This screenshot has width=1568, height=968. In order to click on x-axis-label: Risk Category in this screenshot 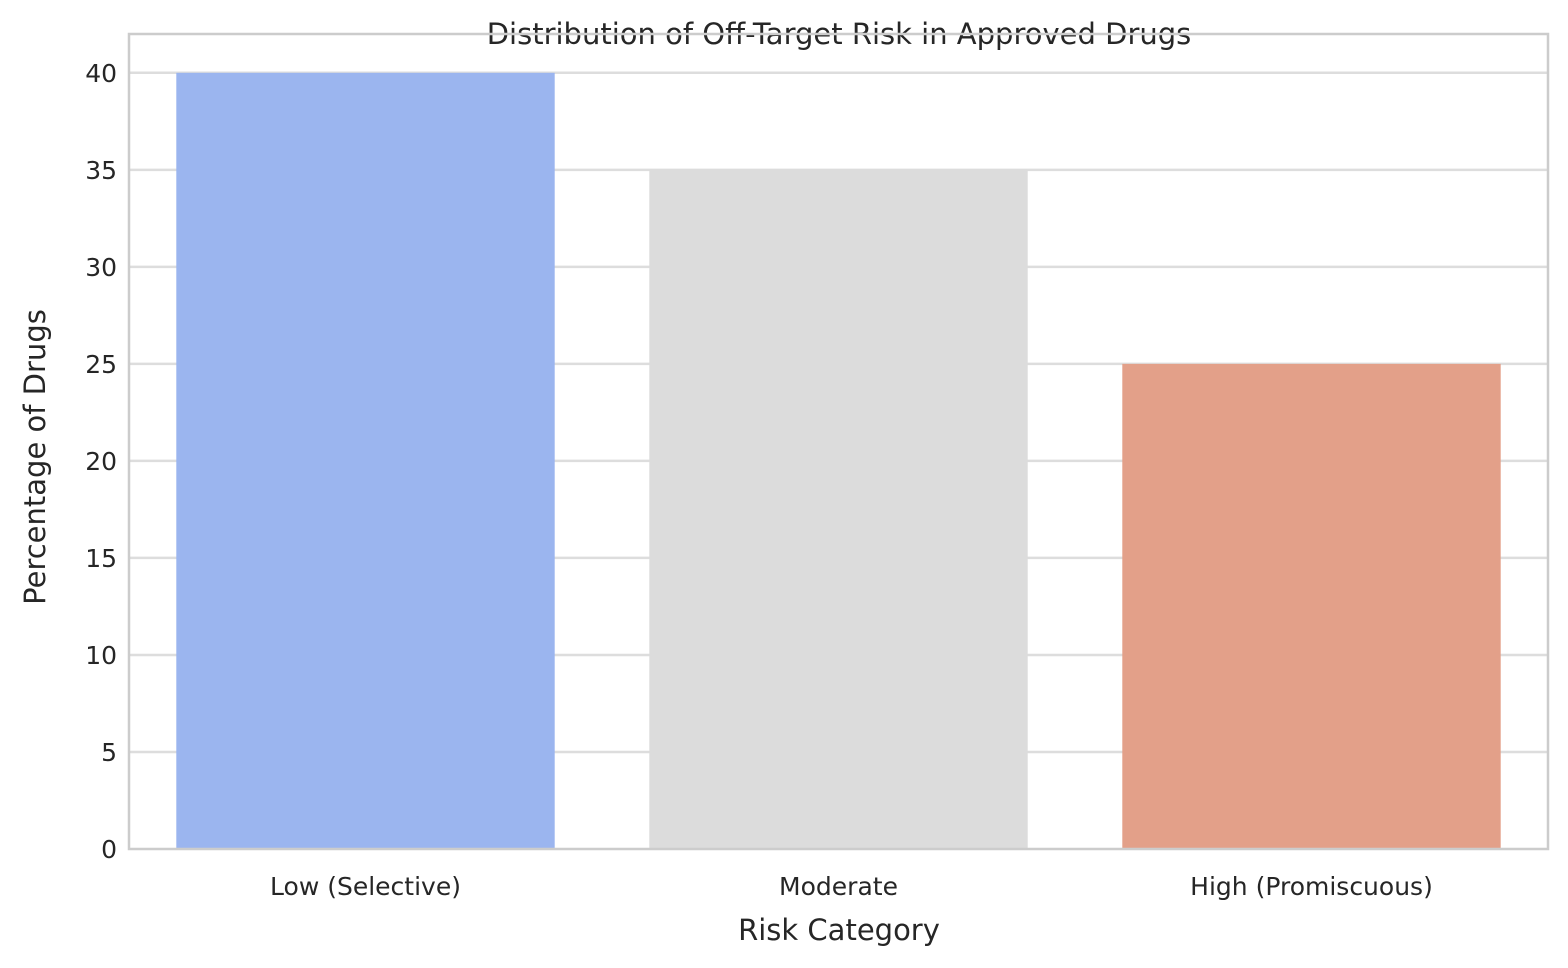, I will do `click(839, 930)`.